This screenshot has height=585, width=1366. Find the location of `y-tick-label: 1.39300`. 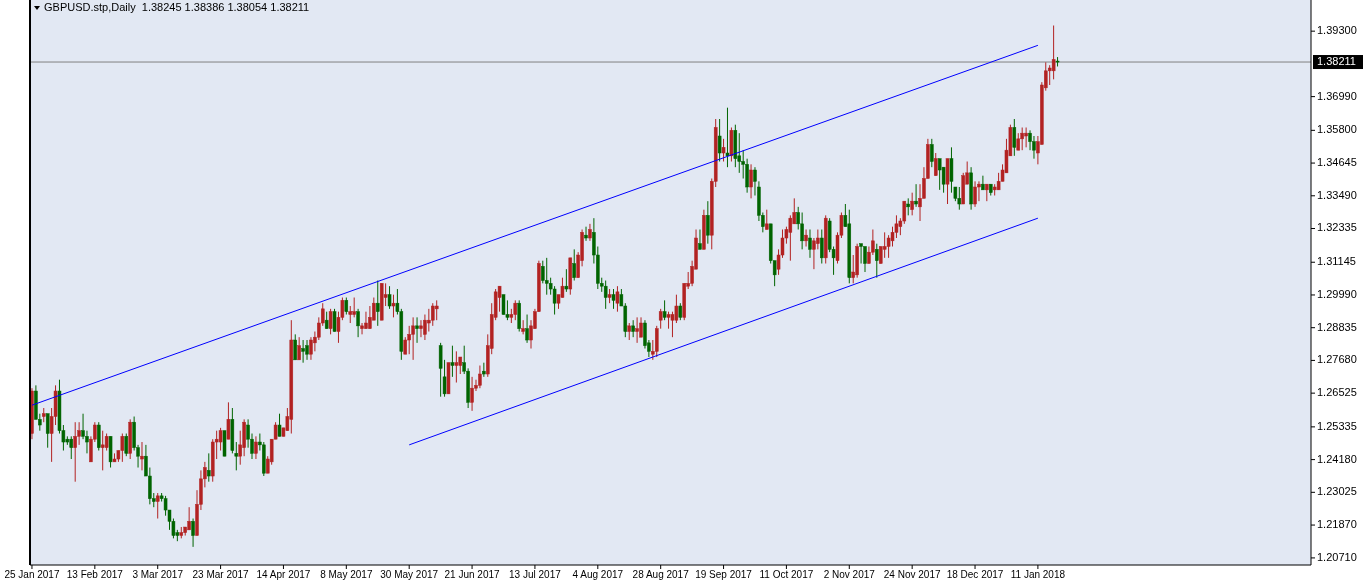

y-tick-label: 1.39300 is located at coordinates (1337, 30).